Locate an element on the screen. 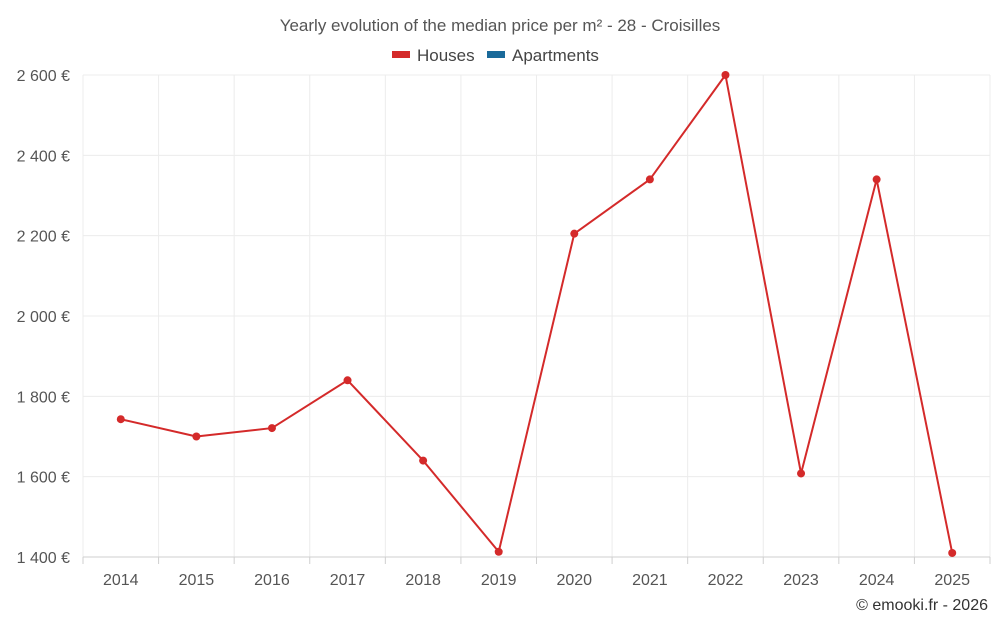 The height and width of the screenshot is (625, 1000). x-tick-label: 2016 is located at coordinates (272, 580).